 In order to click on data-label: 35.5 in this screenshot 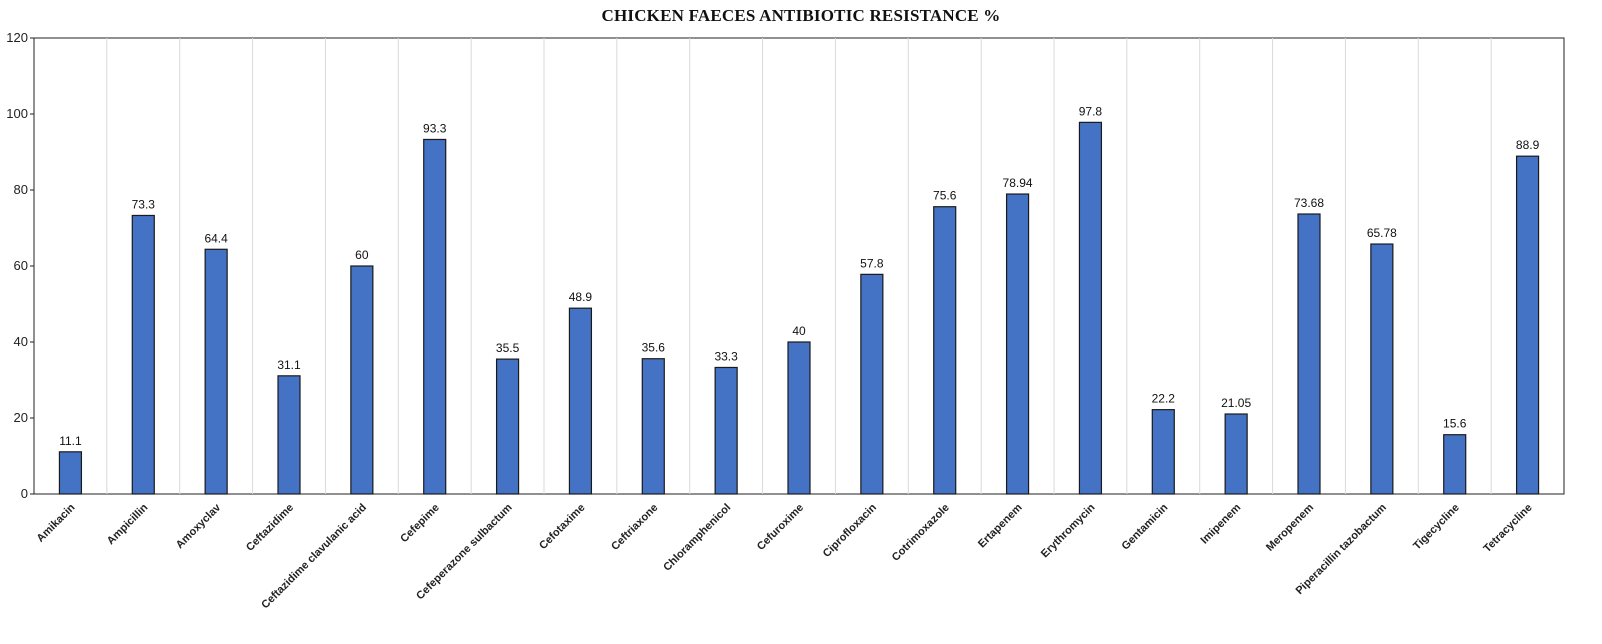, I will do `click(508, 348)`.